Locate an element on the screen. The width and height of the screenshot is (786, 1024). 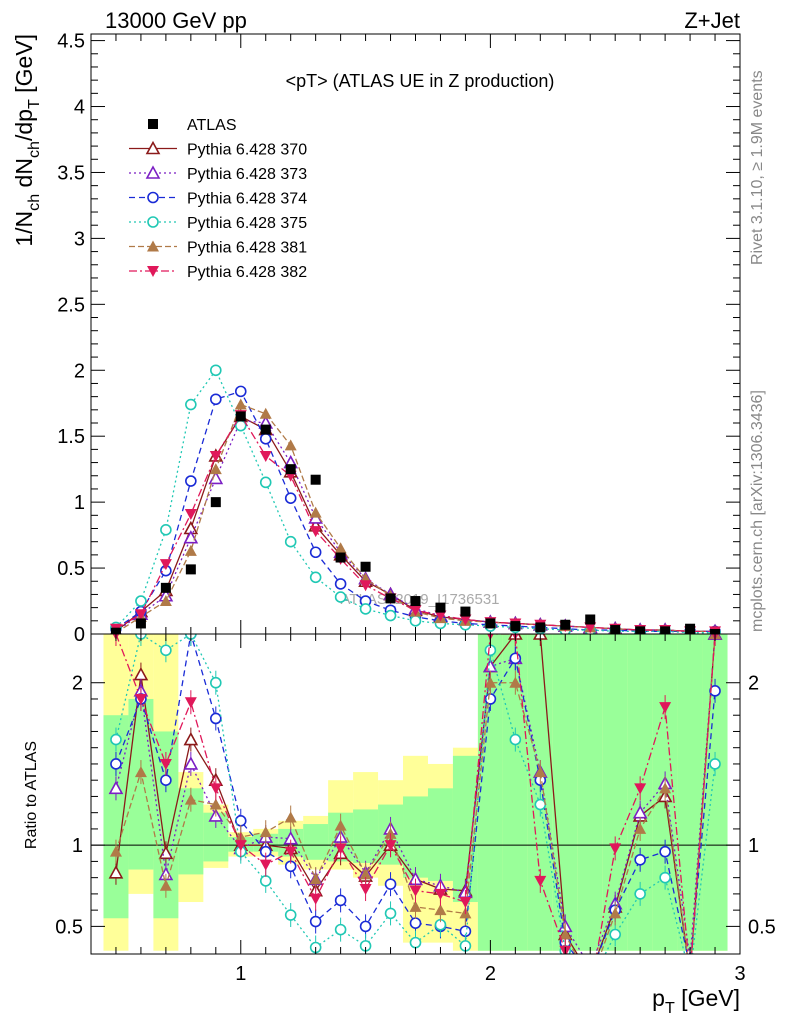
ratio-ytick-label-right: 2 is located at coordinates (753, 684).